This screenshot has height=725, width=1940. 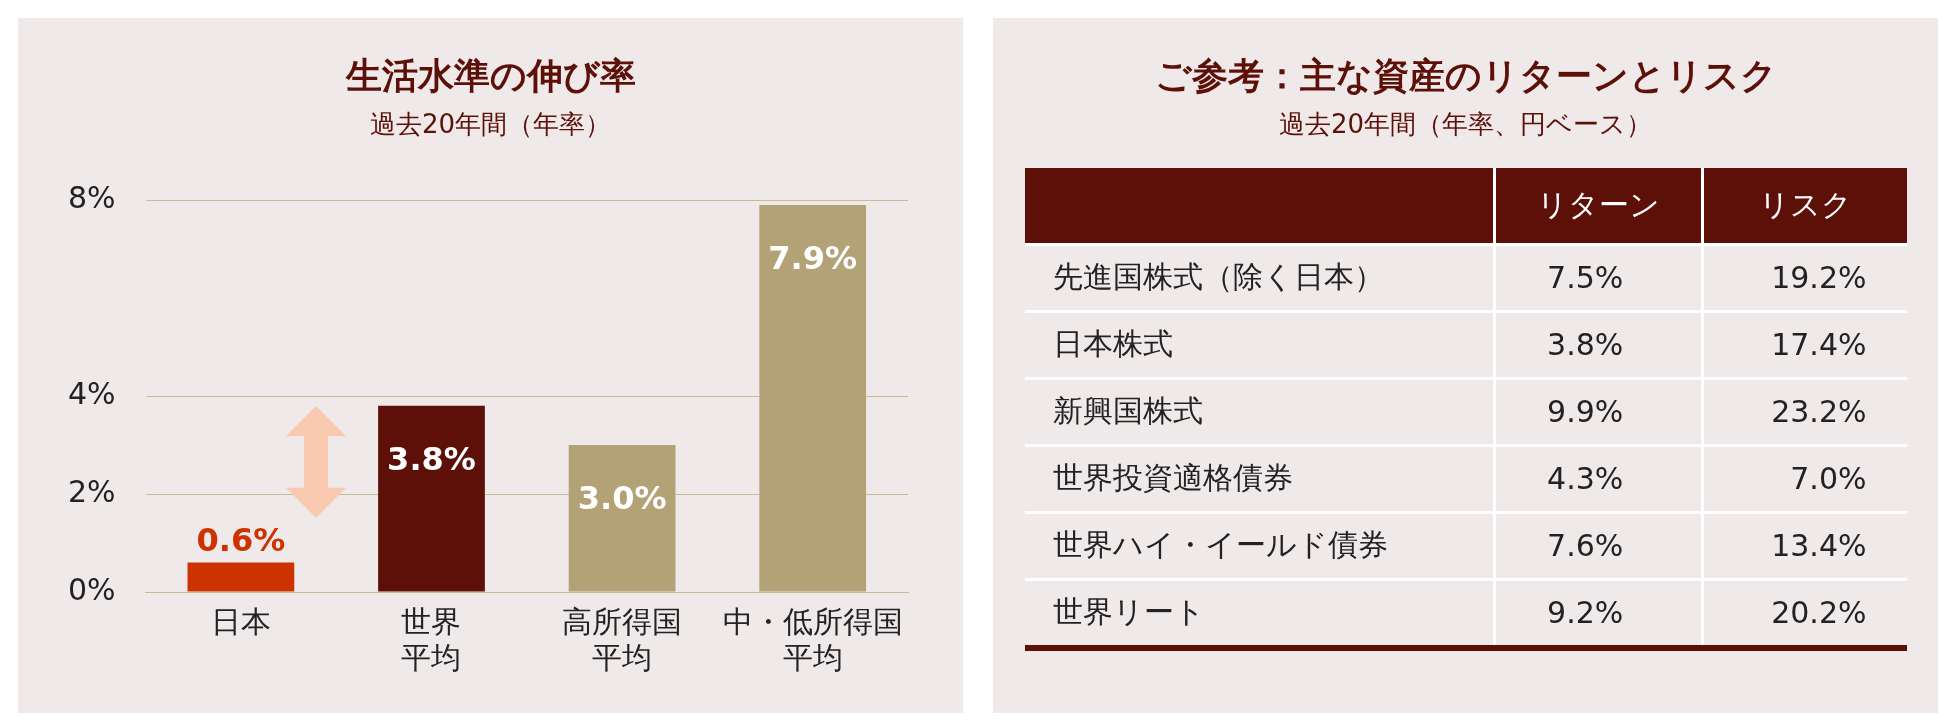 I want to click on y-tick-label: 0%, so click(x=92, y=589).